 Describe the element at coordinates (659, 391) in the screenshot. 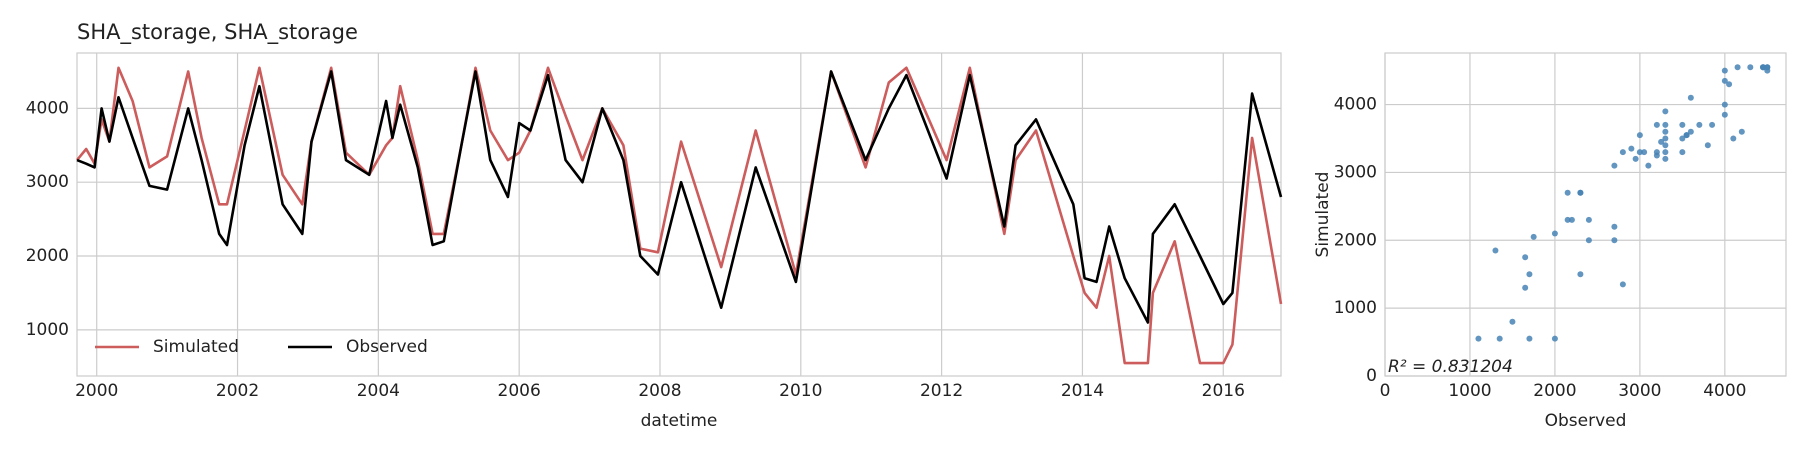

I see `x-tick-label: 2008` at that location.